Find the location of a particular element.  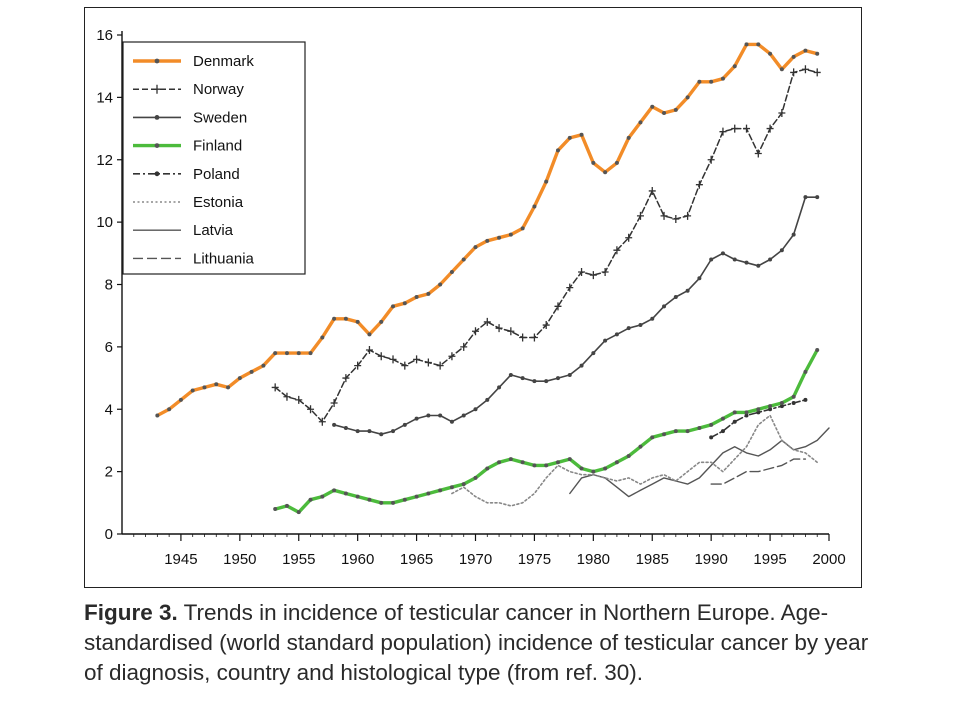

y-tick-label: 12 is located at coordinates (104, 160).